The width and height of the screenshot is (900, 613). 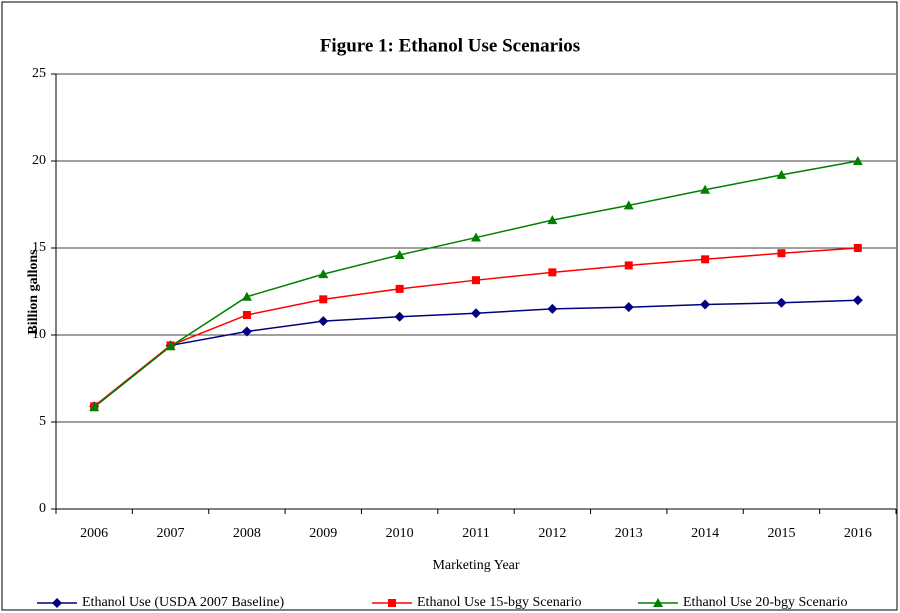 I want to click on y-tick-label: 0, so click(x=42, y=508).